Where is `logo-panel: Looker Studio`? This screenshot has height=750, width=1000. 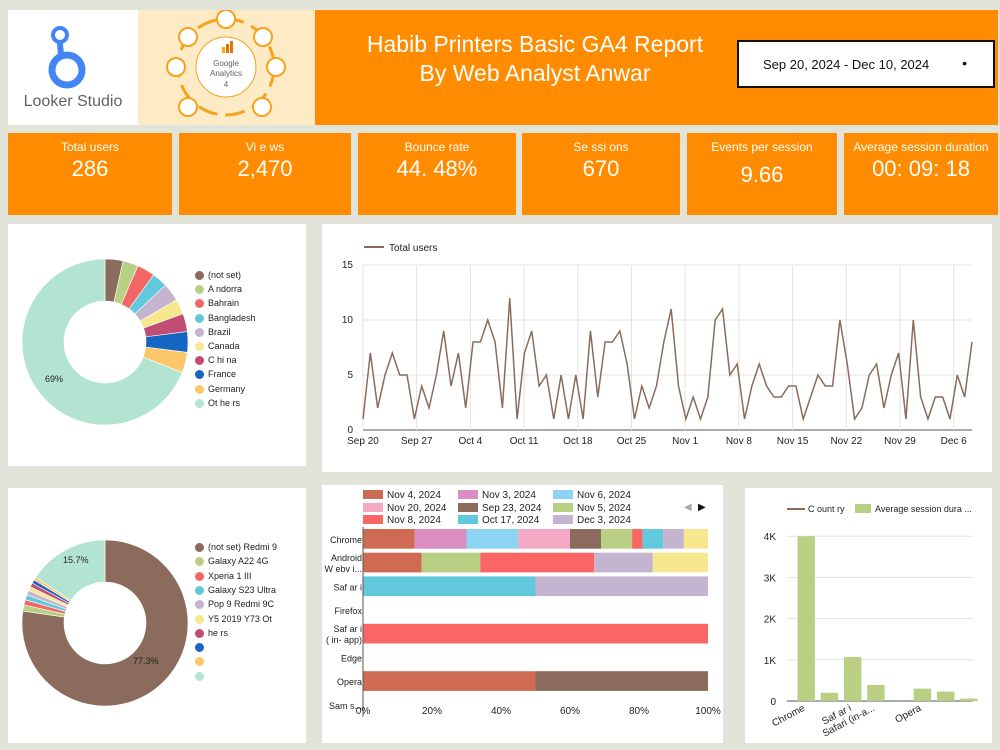 logo-panel: Looker Studio is located at coordinates (73, 67).